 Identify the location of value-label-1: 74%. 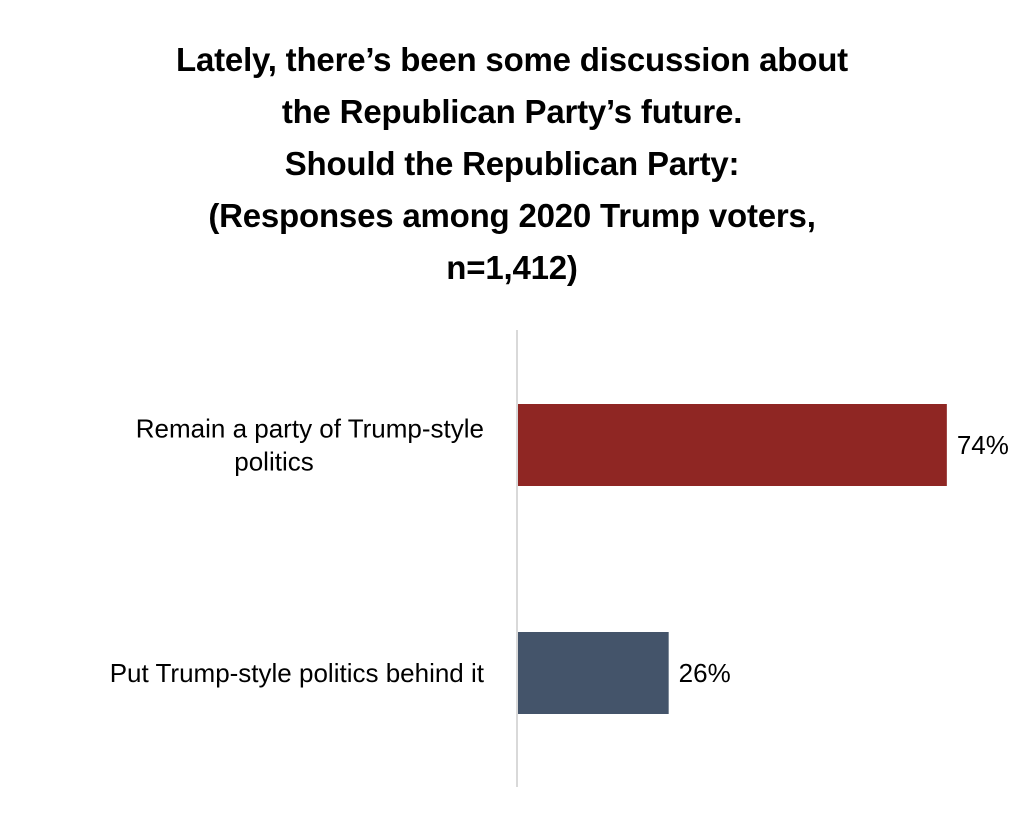
(983, 445).